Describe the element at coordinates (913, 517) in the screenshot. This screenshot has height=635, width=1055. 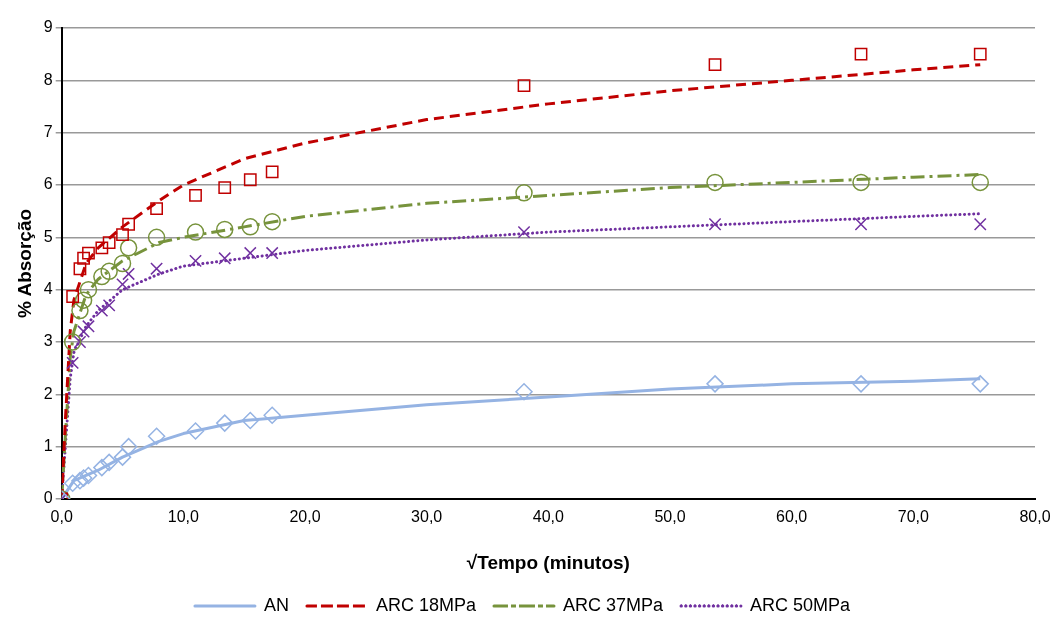
I see `x-tick-label: 70,0` at that location.